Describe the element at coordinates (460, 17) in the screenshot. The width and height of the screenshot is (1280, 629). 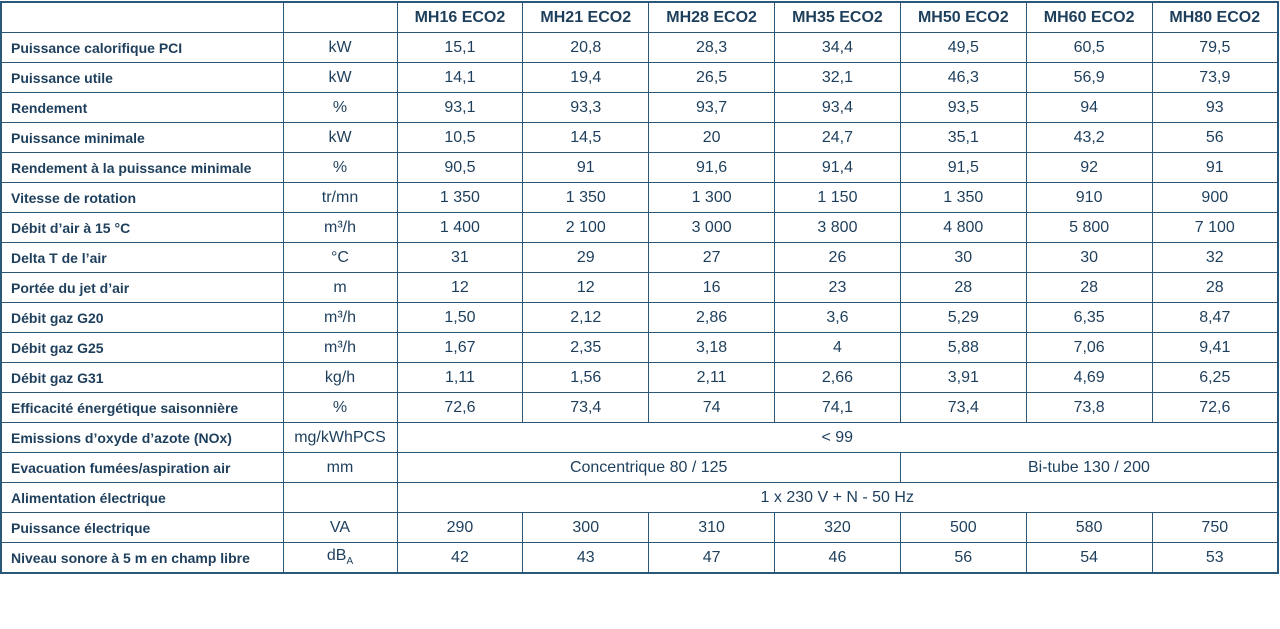
I see `column-header: MH16 ECO2` at that location.